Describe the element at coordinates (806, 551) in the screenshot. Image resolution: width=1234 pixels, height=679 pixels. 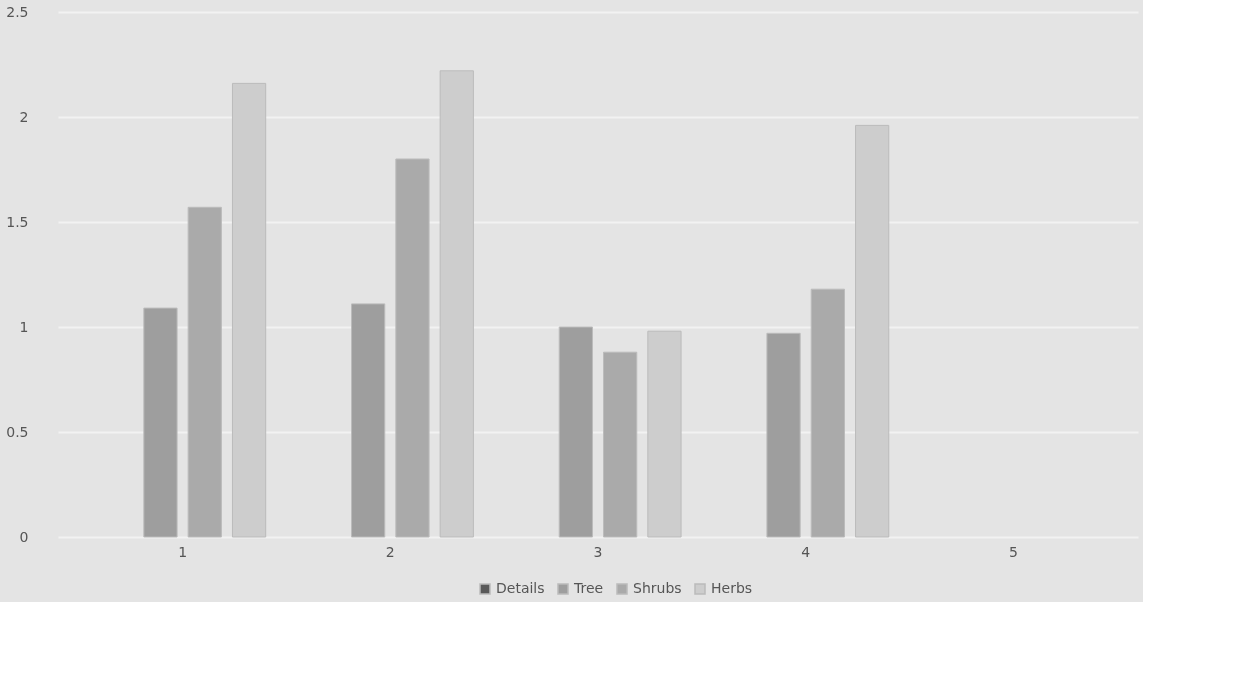
I see `x-tick-label: 4` at that location.